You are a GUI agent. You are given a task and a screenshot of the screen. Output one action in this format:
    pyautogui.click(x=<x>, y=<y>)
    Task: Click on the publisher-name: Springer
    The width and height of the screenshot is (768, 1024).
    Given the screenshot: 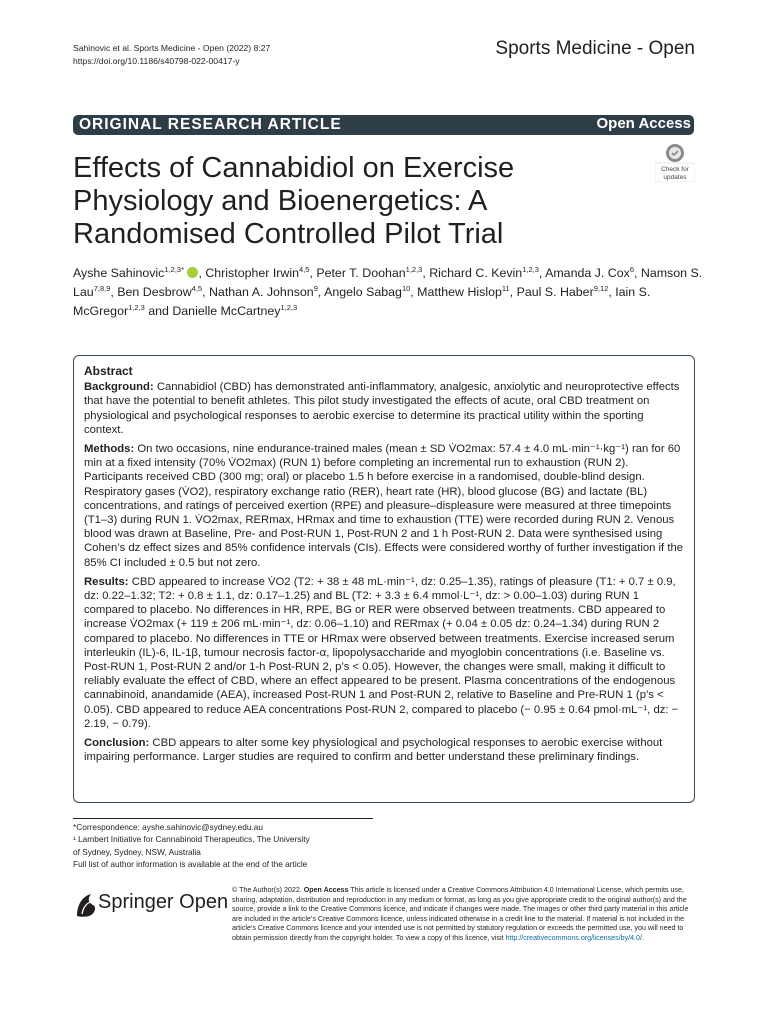 What is the action you would take?
    pyautogui.click(x=136, y=902)
    